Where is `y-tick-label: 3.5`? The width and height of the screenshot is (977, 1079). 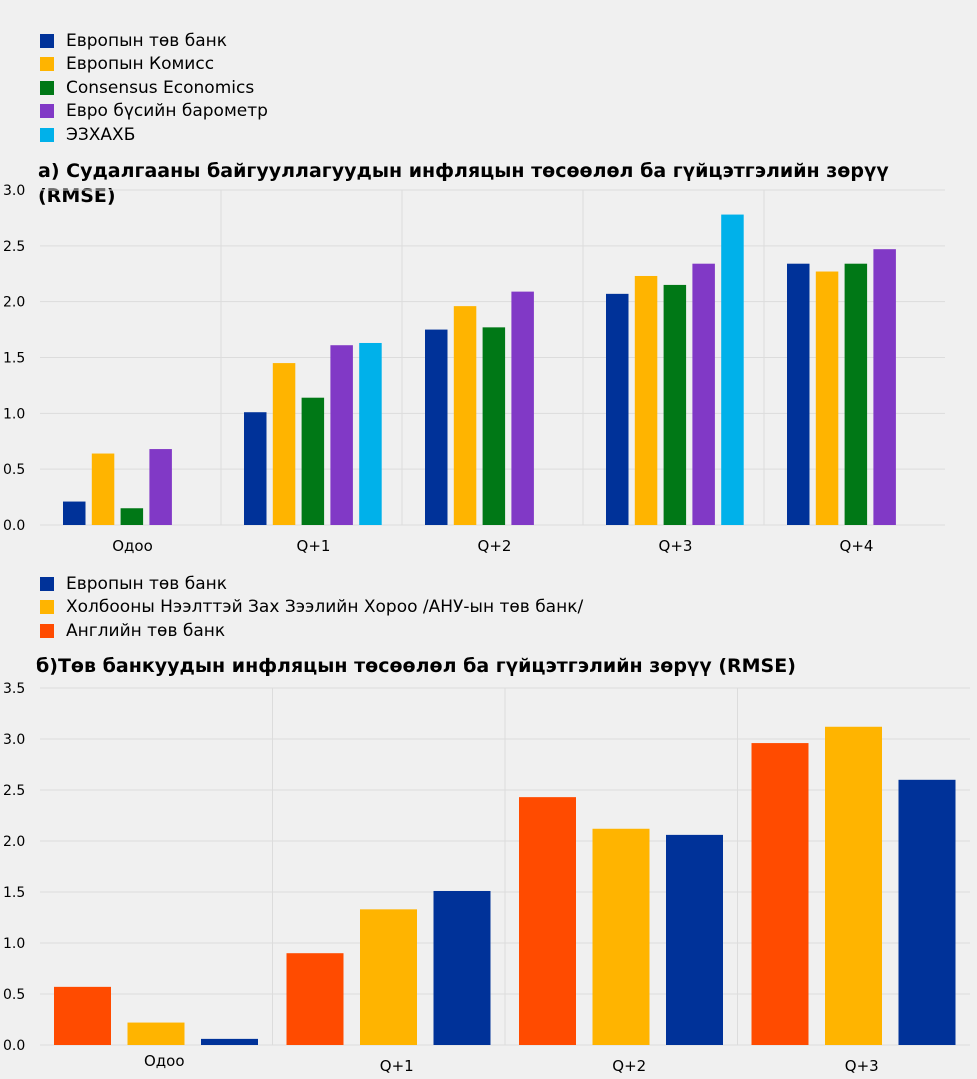
y-tick-label: 3.5 is located at coordinates (14, 689).